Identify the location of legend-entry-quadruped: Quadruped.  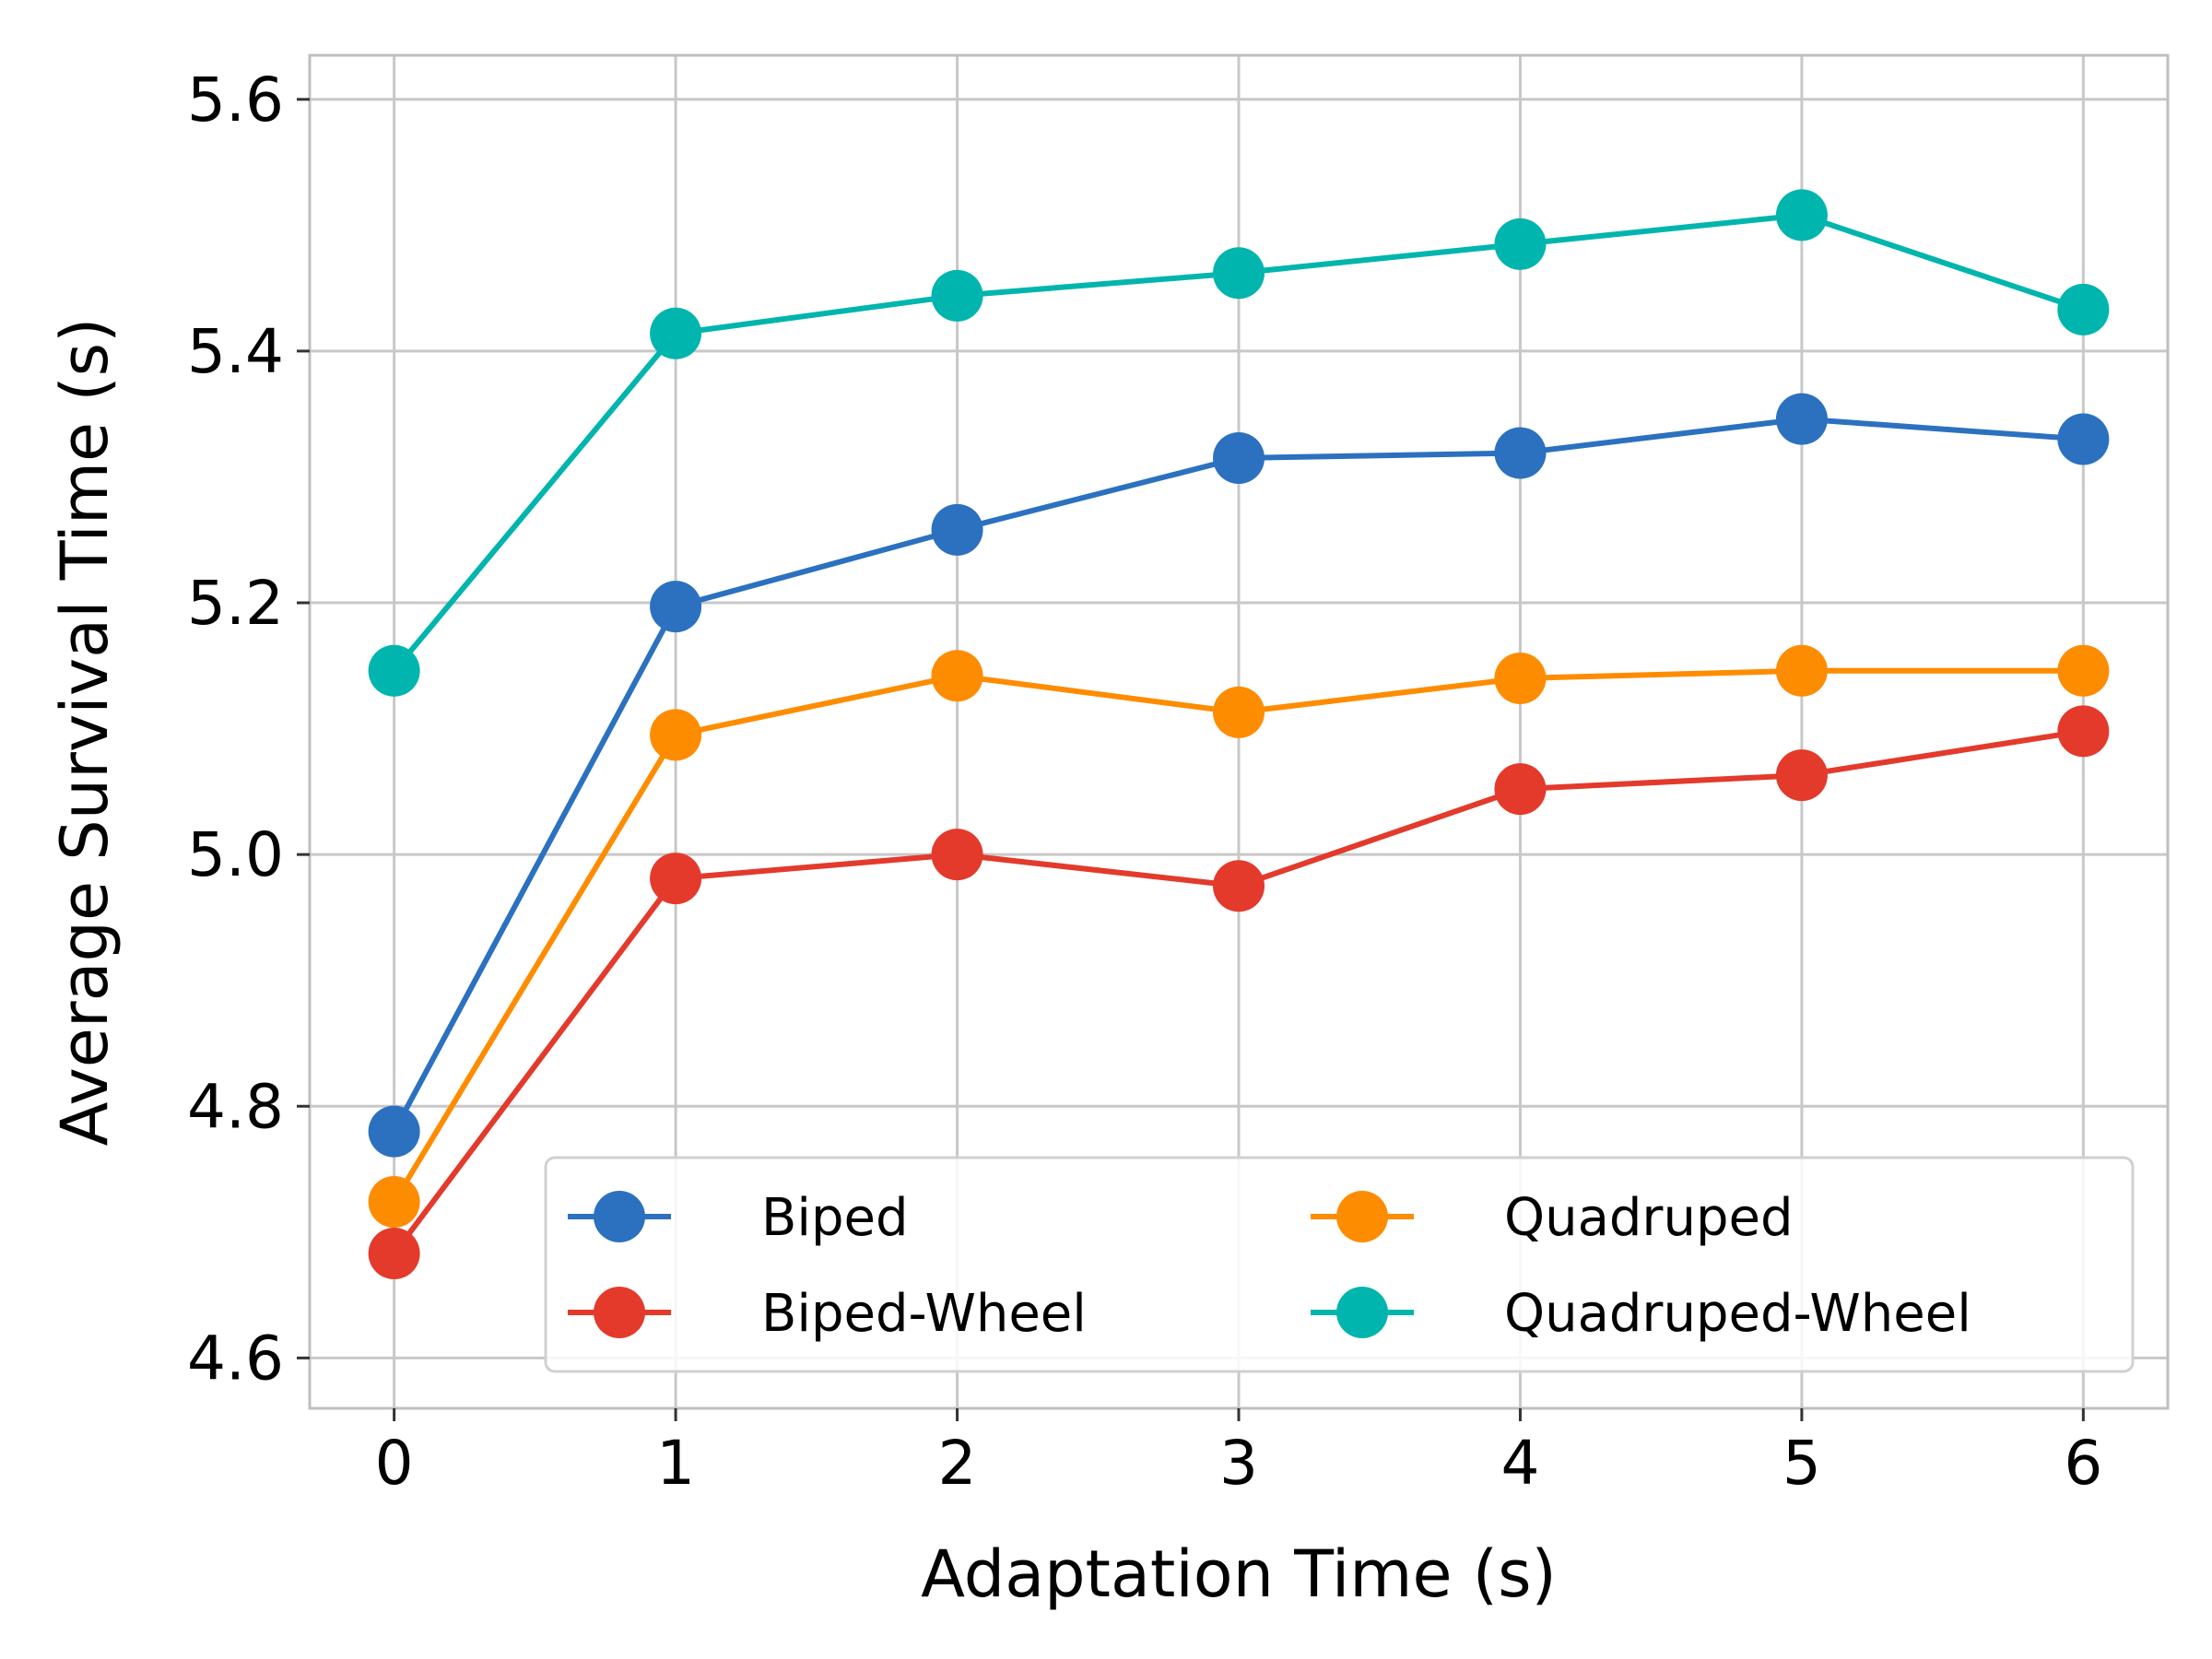
(1552, 1218).